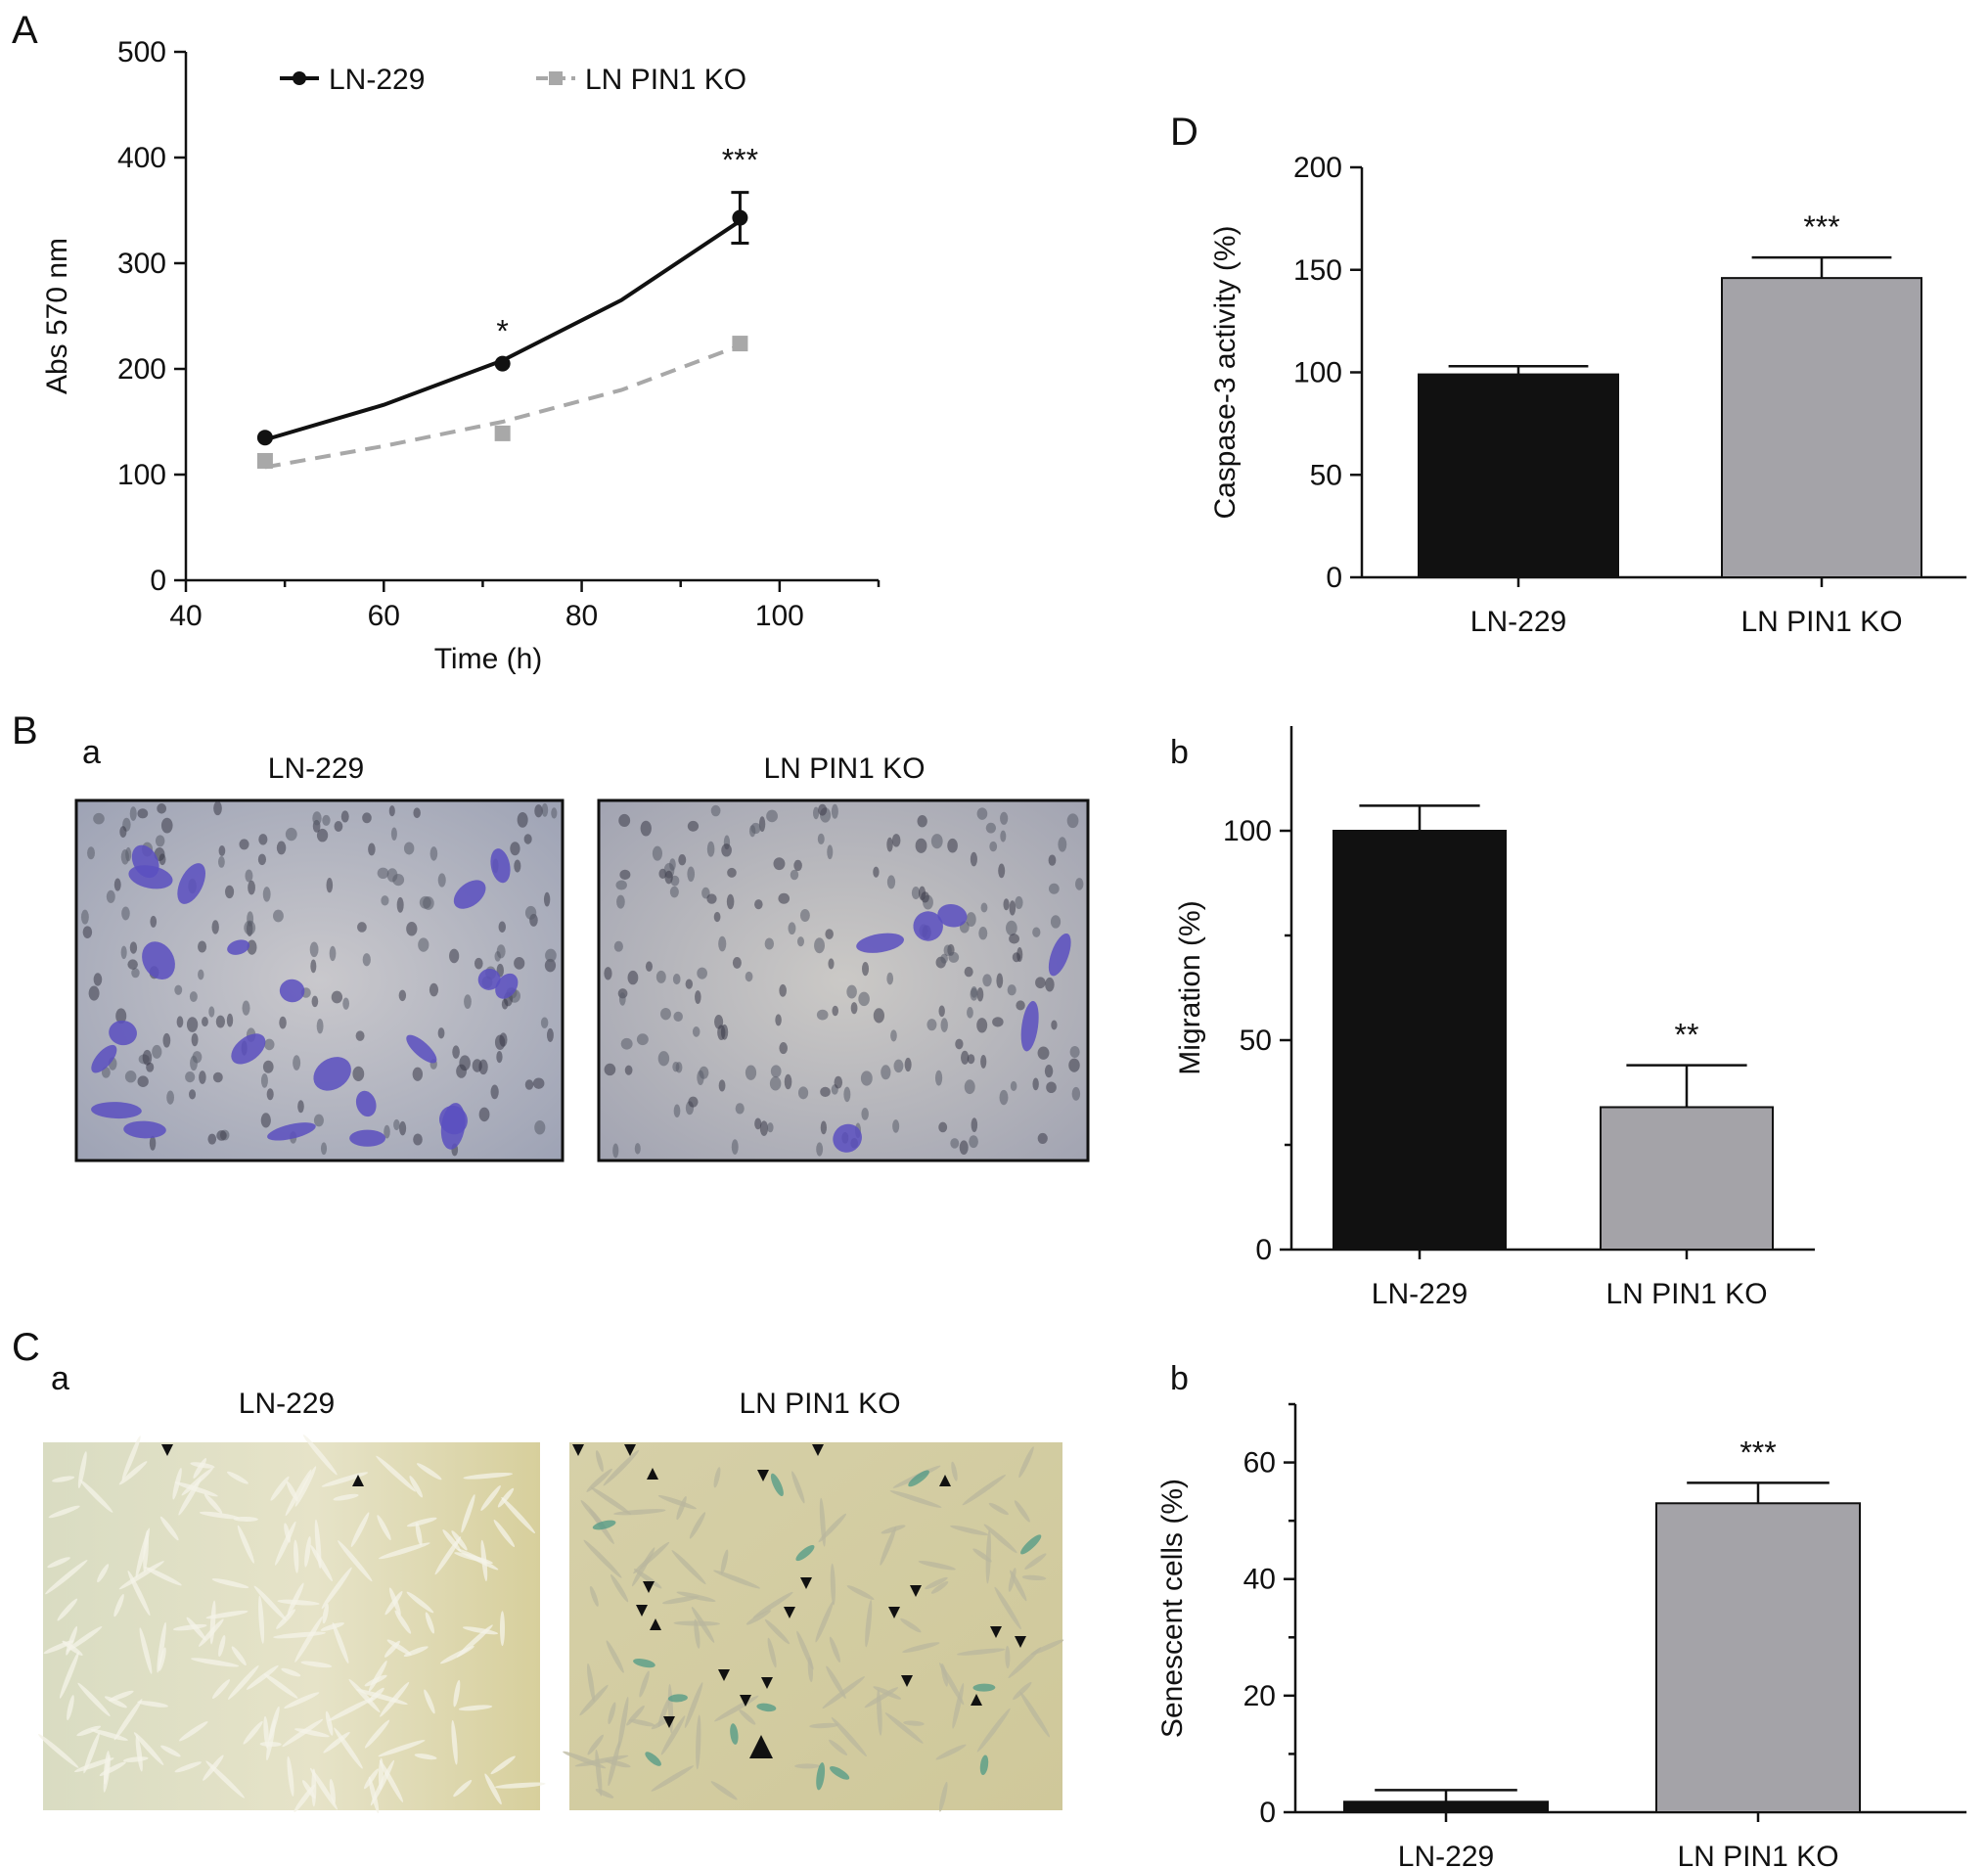  What do you see at coordinates (91, 752) in the screenshot?
I see `panel-b-sub-a: a` at bounding box center [91, 752].